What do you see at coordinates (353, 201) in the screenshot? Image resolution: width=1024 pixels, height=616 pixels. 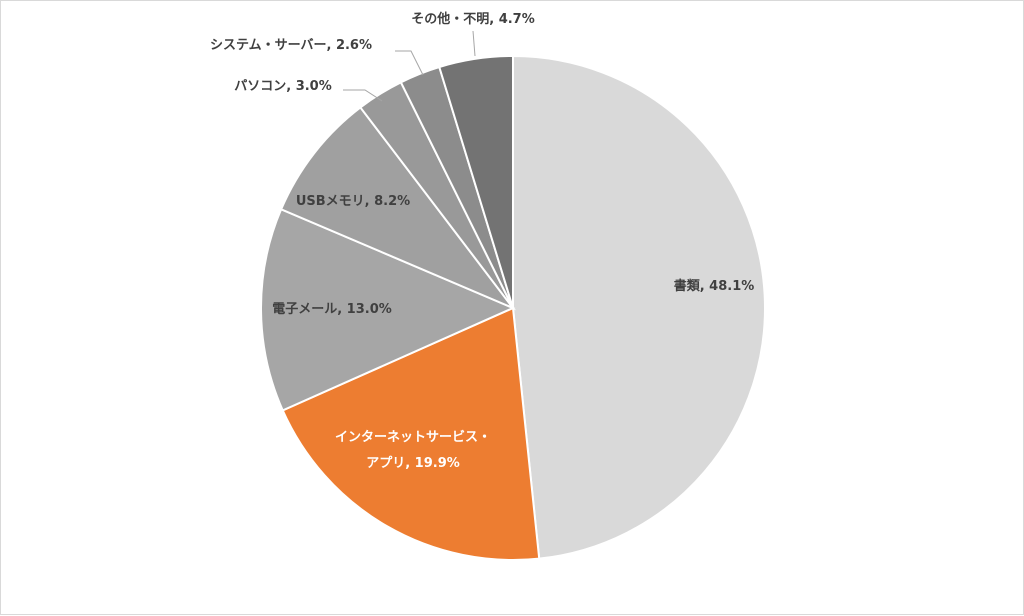 I see `slice-label: USBメモリ, 8.2%` at bounding box center [353, 201].